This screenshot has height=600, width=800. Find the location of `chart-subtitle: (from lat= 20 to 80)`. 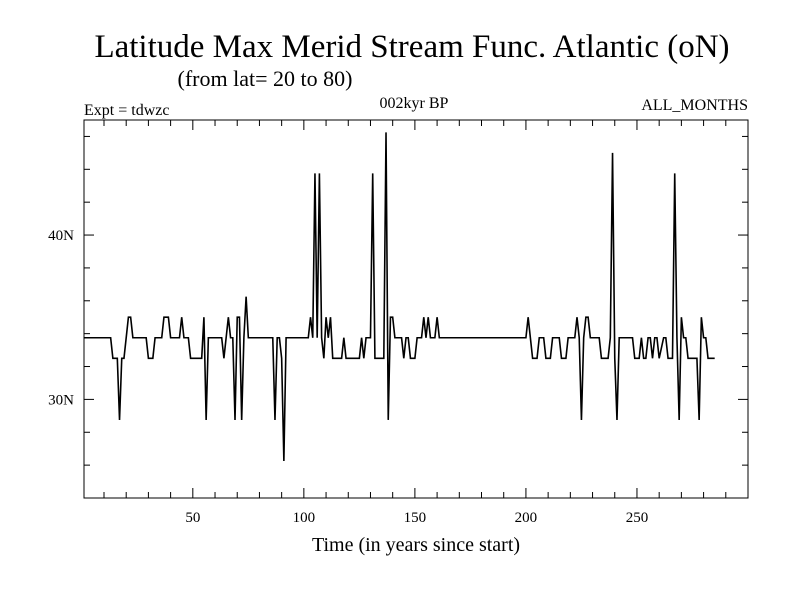

chart-subtitle: (from lat= 20 to 80) is located at coordinates (265, 78).